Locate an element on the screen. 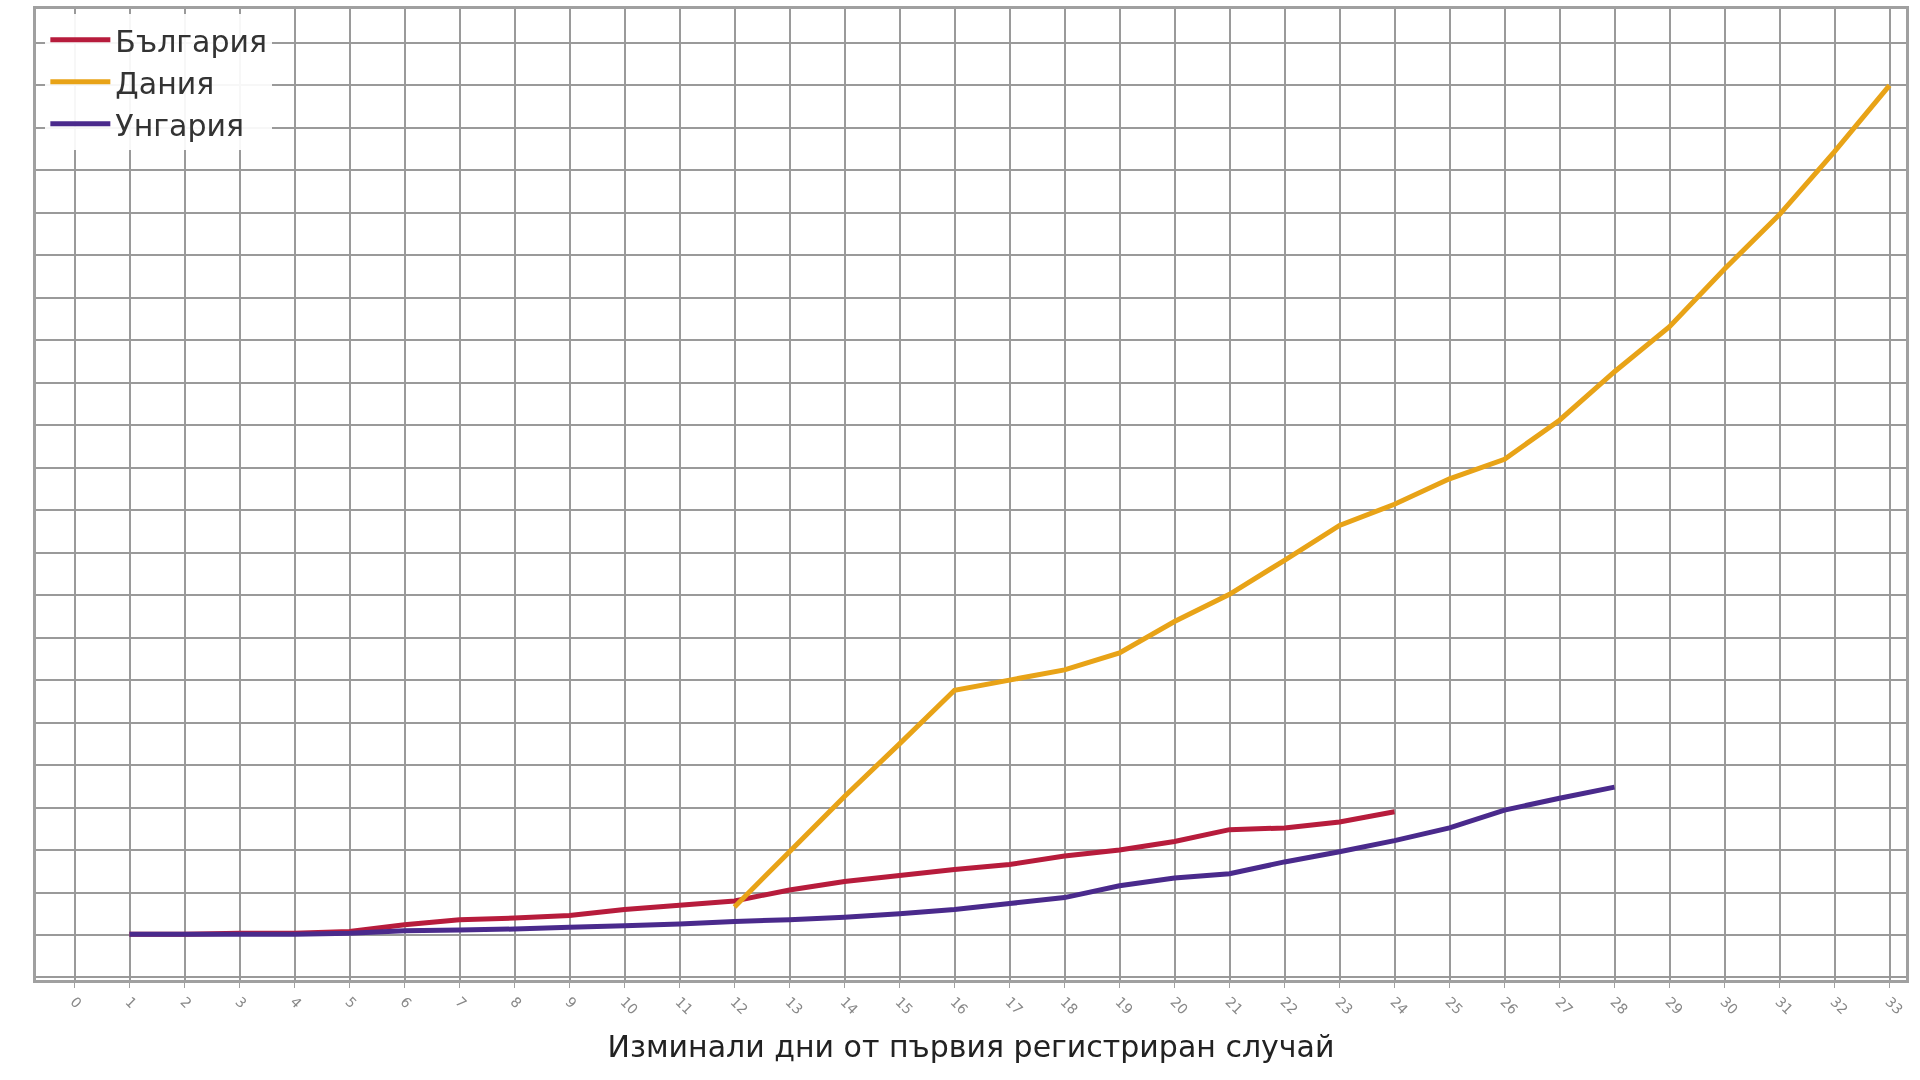 This screenshot has height=1080, width=1920. x-tick-label: 15 is located at coordinates (904, 1005).